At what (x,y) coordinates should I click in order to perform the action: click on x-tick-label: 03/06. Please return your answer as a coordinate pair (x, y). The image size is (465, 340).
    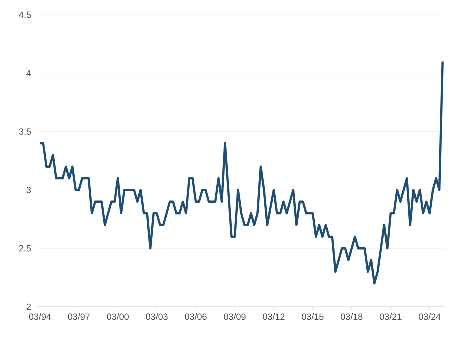
    Looking at the image, I should click on (196, 317).